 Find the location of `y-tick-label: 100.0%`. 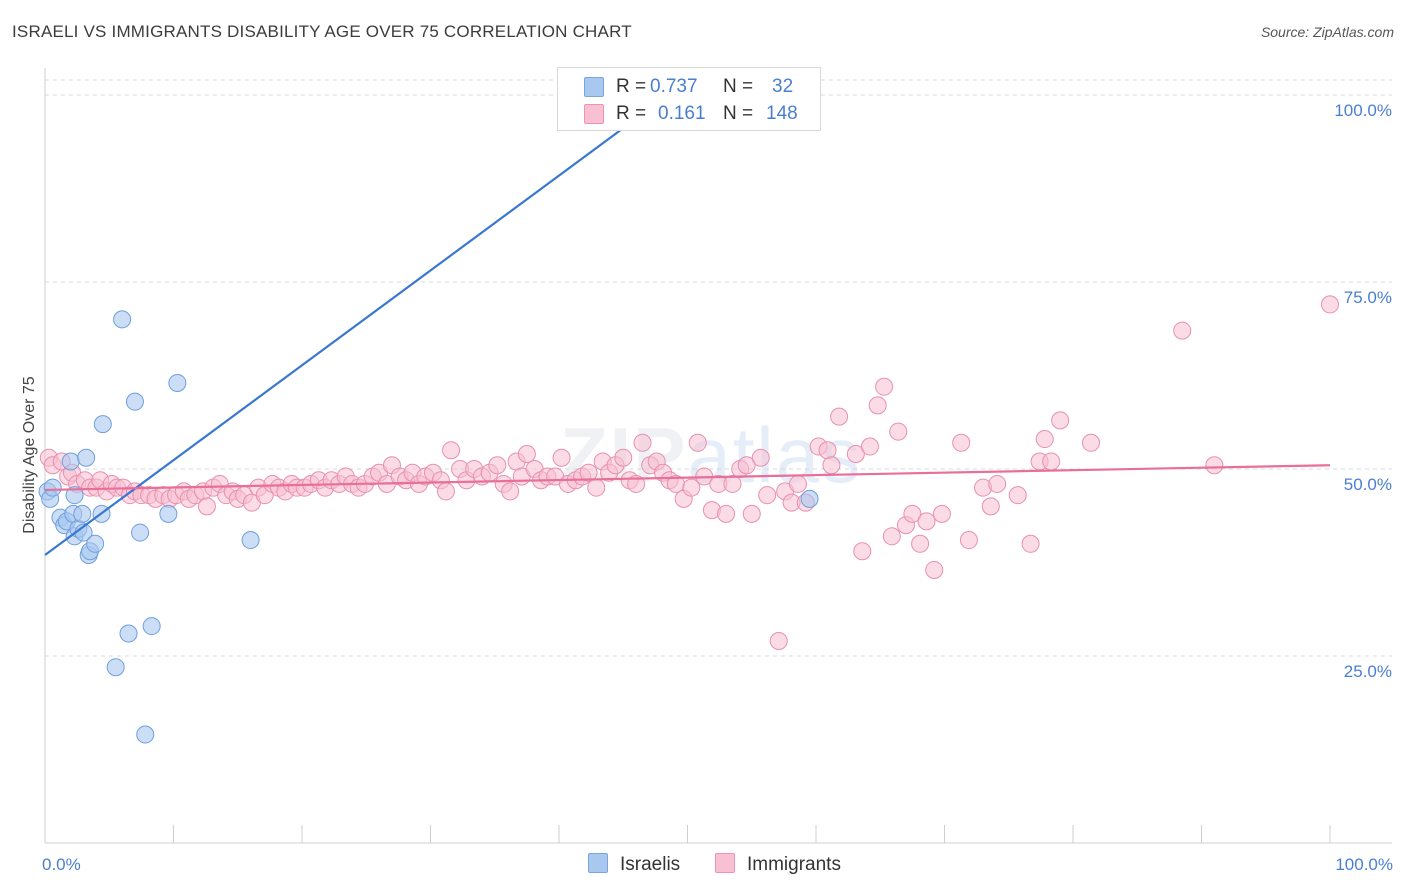

y-tick-label: 100.0% is located at coordinates (1363, 110).